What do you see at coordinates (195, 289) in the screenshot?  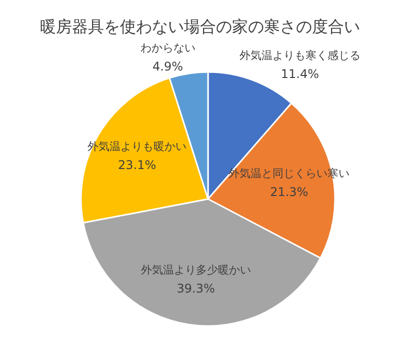 I see `data-label: 39.3%` at bounding box center [195, 289].